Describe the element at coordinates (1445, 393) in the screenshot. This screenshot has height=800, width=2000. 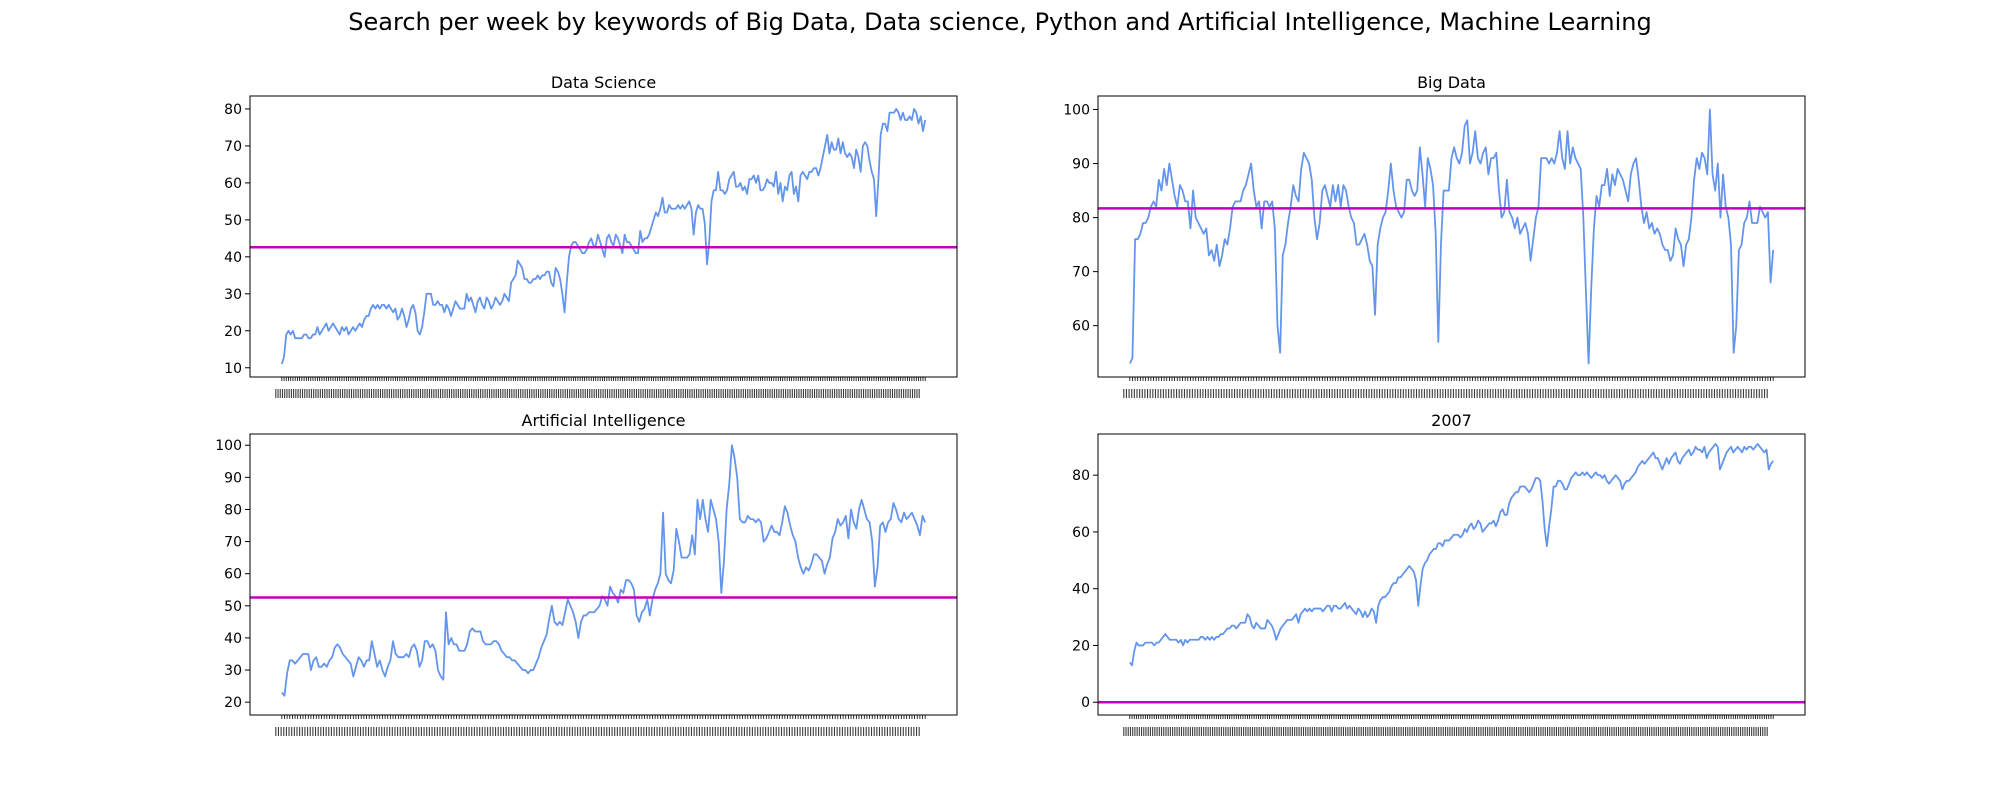
I see `panel-2-xtick-labels` at that location.